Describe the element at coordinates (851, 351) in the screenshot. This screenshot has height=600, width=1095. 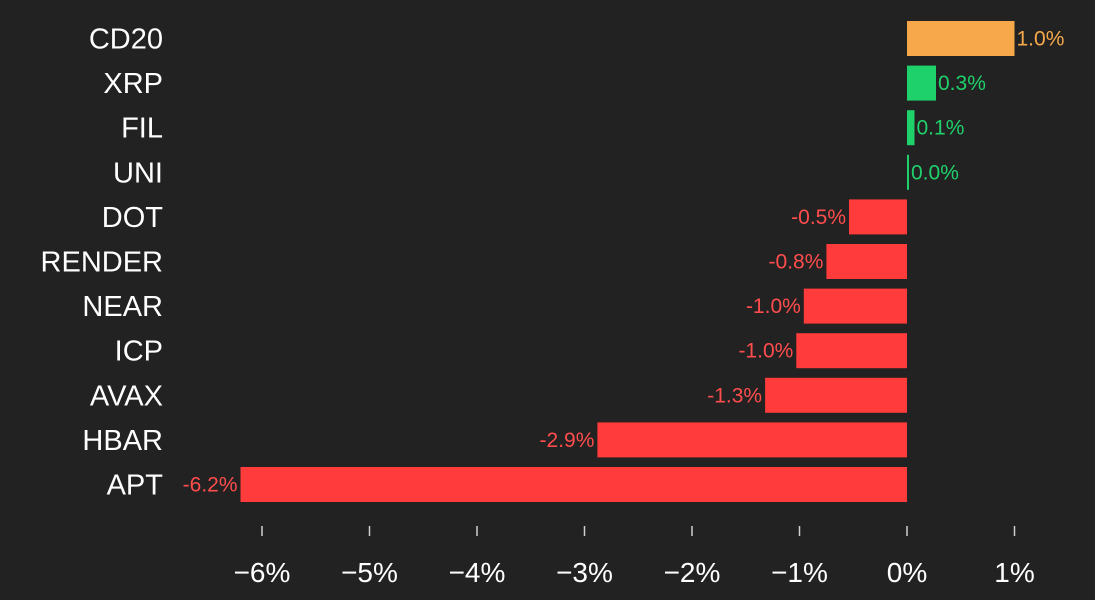
I see `bar-icp` at that location.